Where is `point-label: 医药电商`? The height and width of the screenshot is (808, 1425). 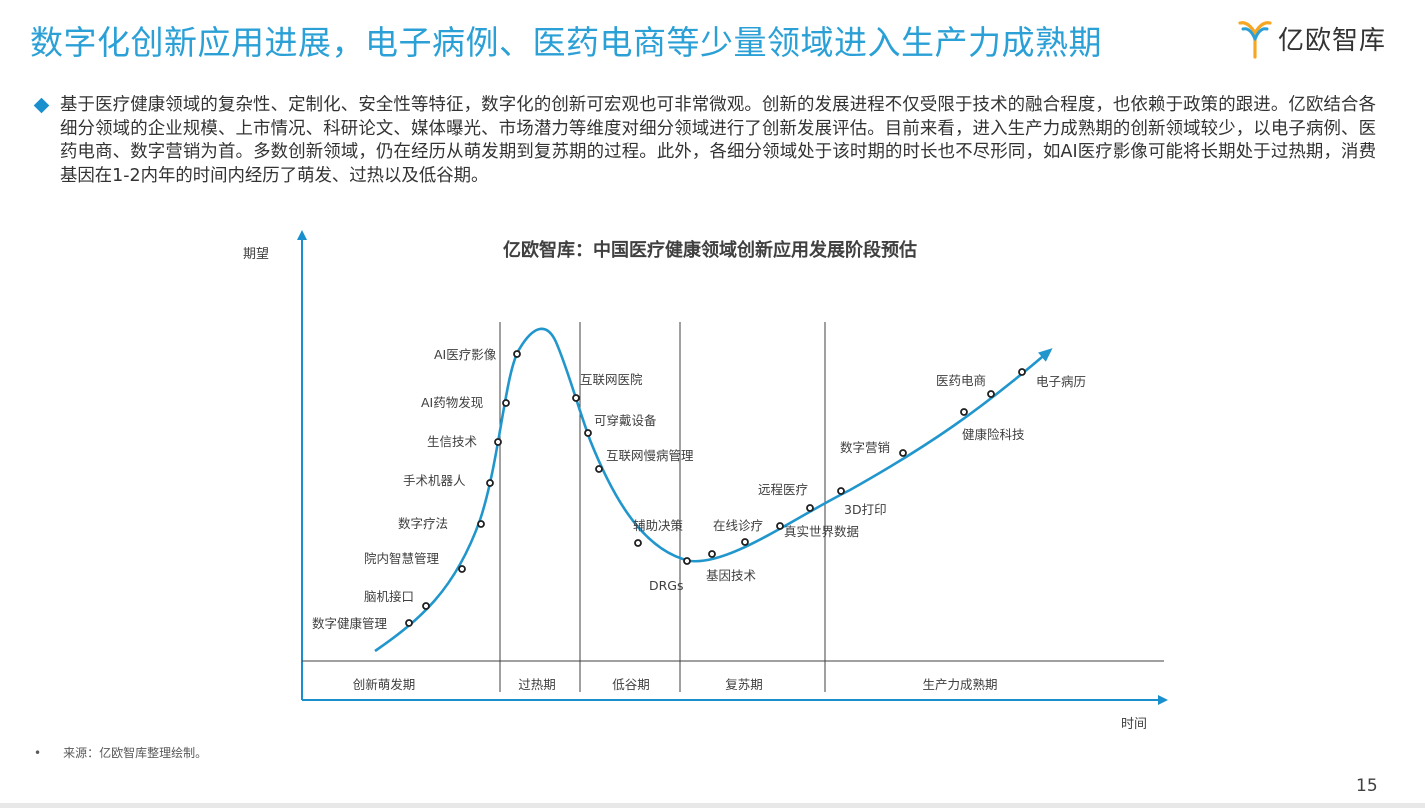 point-label: 医药电商 is located at coordinates (961, 380).